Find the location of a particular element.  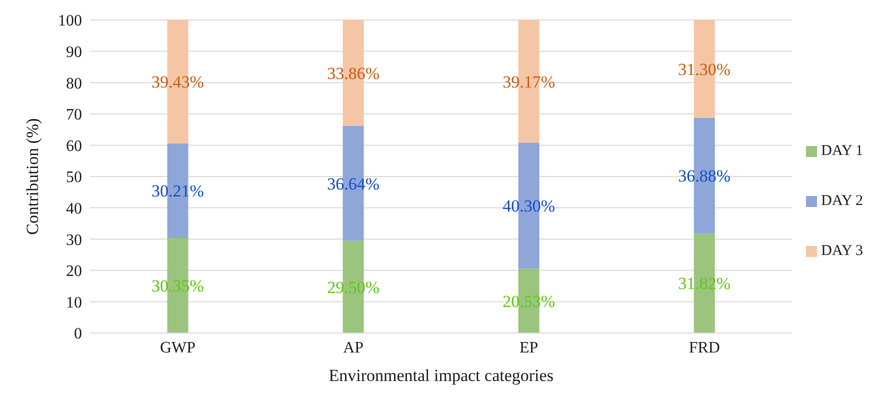

data-label: 30.21% is located at coordinates (178, 191).